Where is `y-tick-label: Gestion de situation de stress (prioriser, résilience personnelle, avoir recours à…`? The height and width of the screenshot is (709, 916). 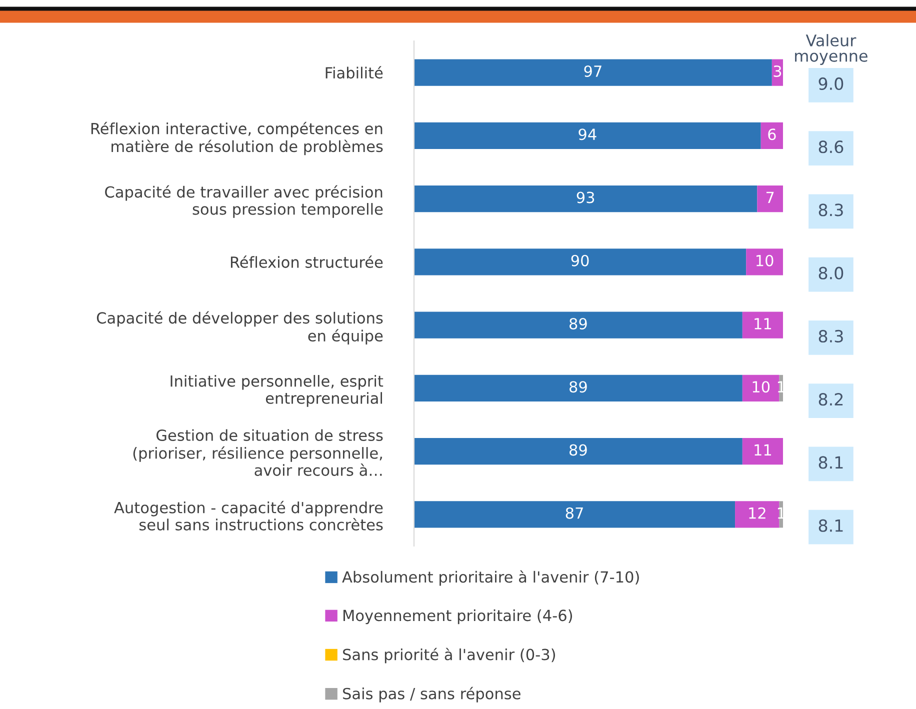
y-tick-label: Gestion de situation de stress (prioriser, résilience personnelle, avoir recours à… is located at coordinates (258, 452).